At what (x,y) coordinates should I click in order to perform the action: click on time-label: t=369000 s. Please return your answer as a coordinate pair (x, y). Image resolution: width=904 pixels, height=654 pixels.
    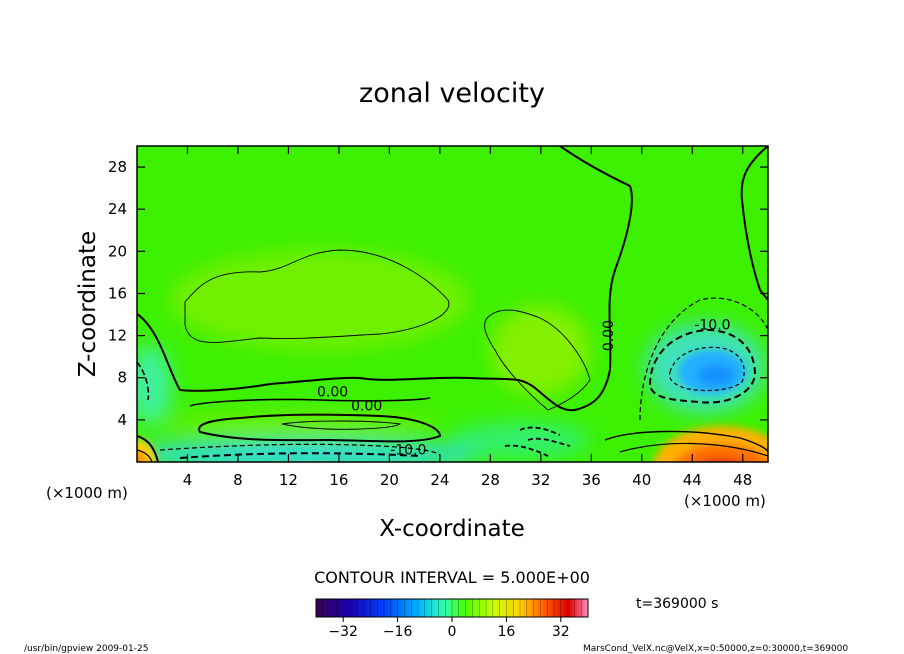
    Looking at the image, I should click on (677, 604).